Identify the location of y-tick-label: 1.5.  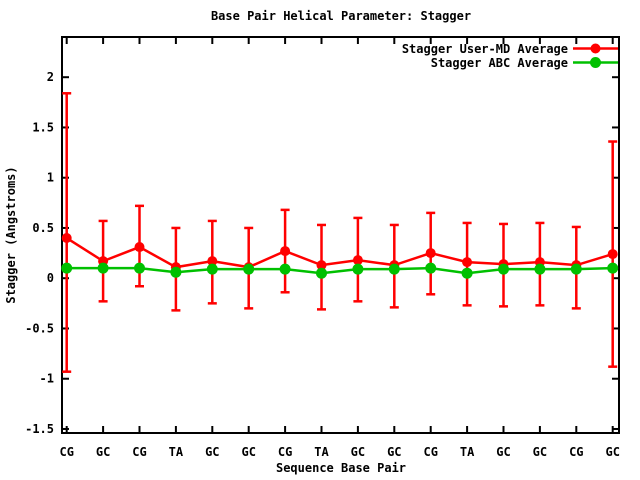
(43, 127).